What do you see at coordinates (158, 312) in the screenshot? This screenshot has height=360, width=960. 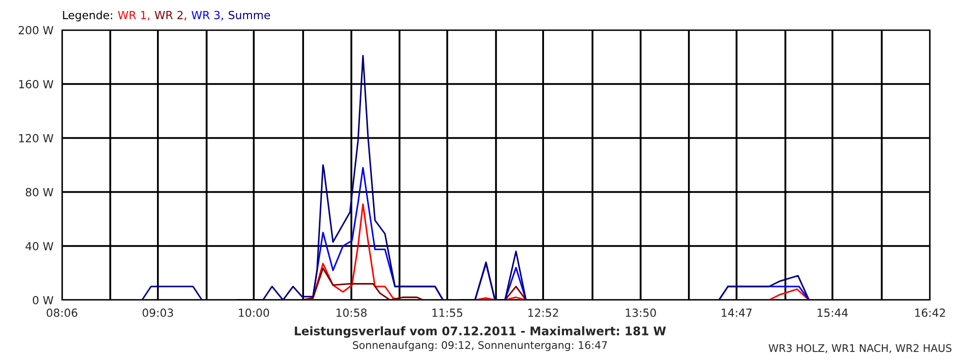 I see `x-tick-label: 09:03` at bounding box center [158, 312].